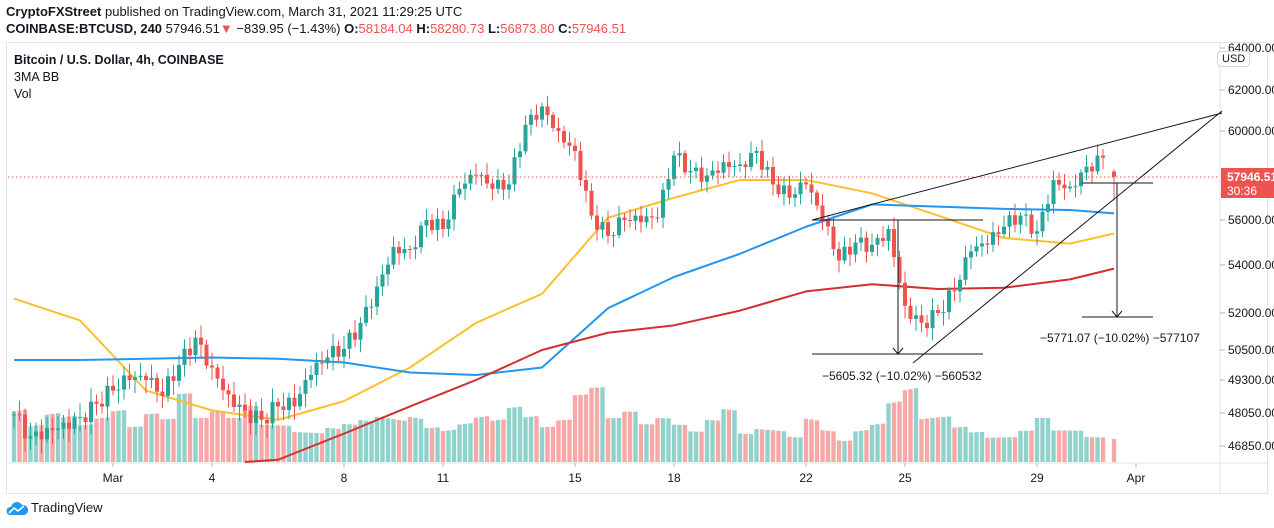  What do you see at coordinates (599, 28) in the screenshot?
I see `close-value: 57946.51` at bounding box center [599, 28].